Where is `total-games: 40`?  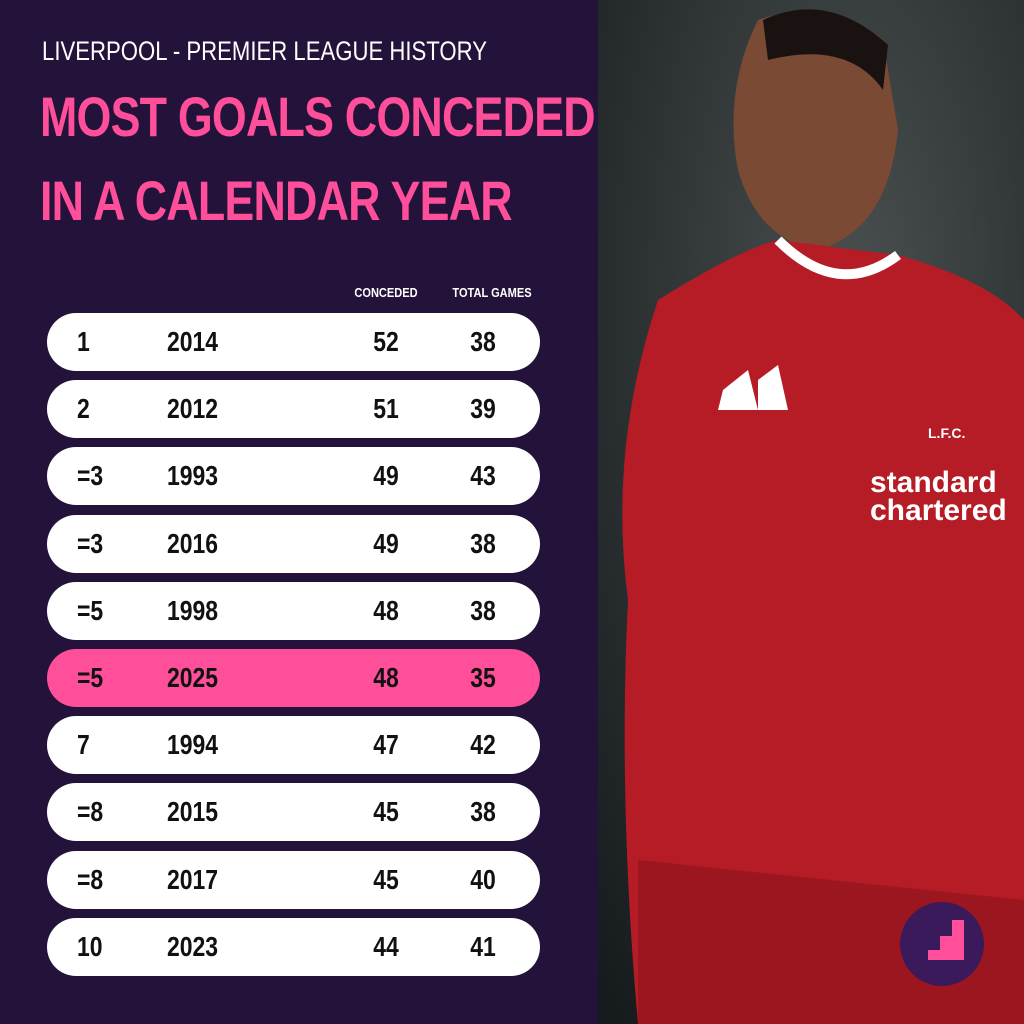 total-games: 40 is located at coordinates (483, 879).